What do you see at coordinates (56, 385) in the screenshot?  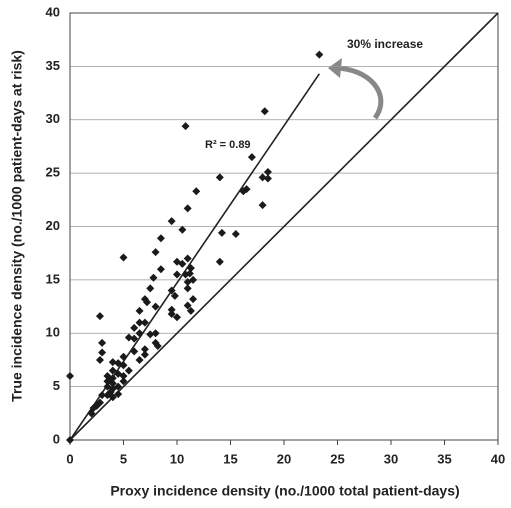 I see `y-tick-label: 5` at bounding box center [56, 385].